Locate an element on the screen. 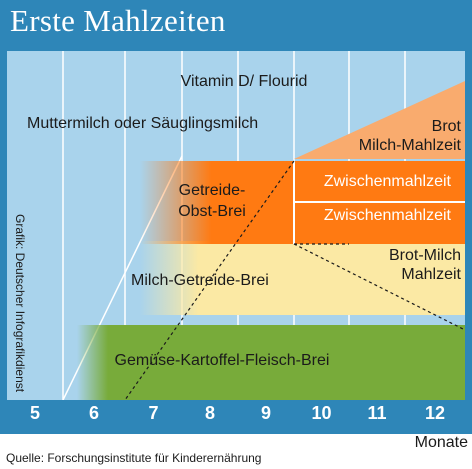 The width and height of the screenshot is (472, 469). bread-milk-top-label-2: Milch-Mahlzeit is located at coordinates (409, 145).